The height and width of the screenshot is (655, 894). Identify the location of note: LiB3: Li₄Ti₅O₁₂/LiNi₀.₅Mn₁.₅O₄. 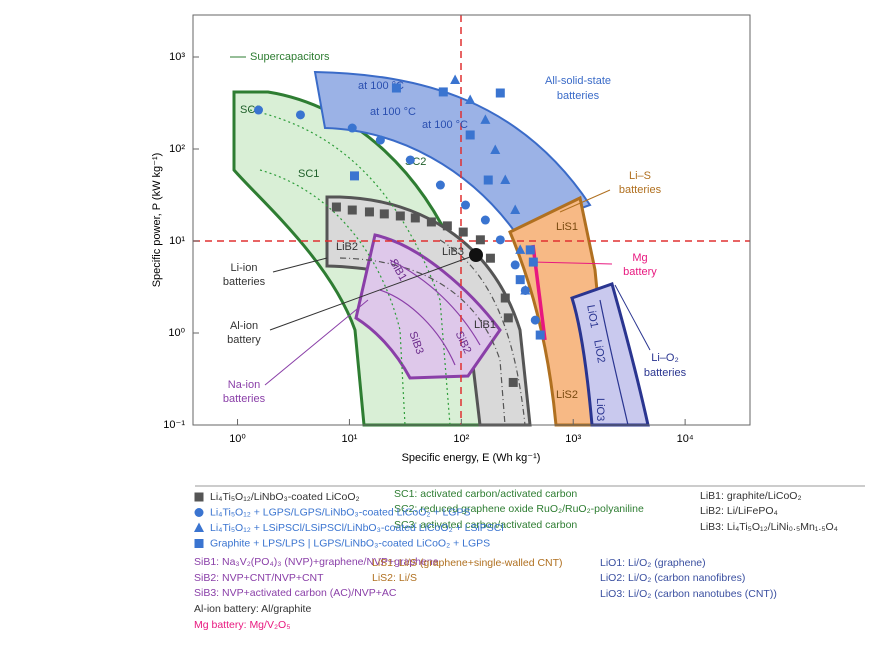
(769, 527).